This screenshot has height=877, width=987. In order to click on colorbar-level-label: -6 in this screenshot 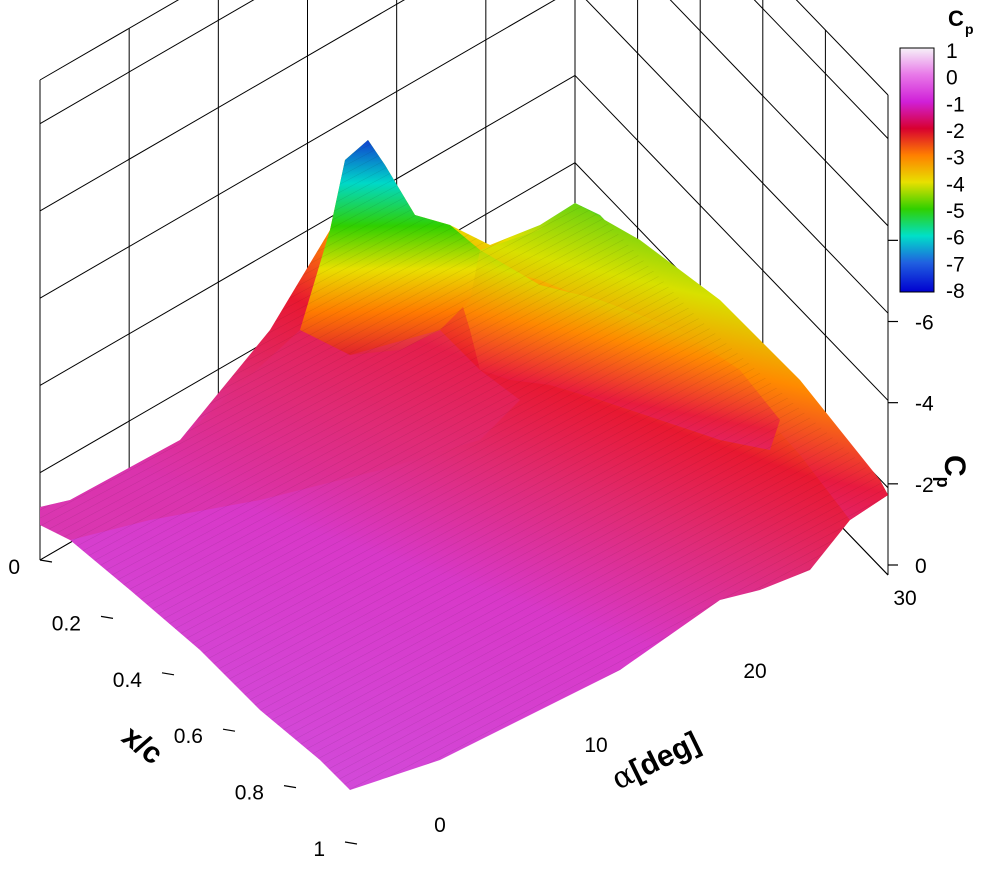, I will do `click(955, 238)`.